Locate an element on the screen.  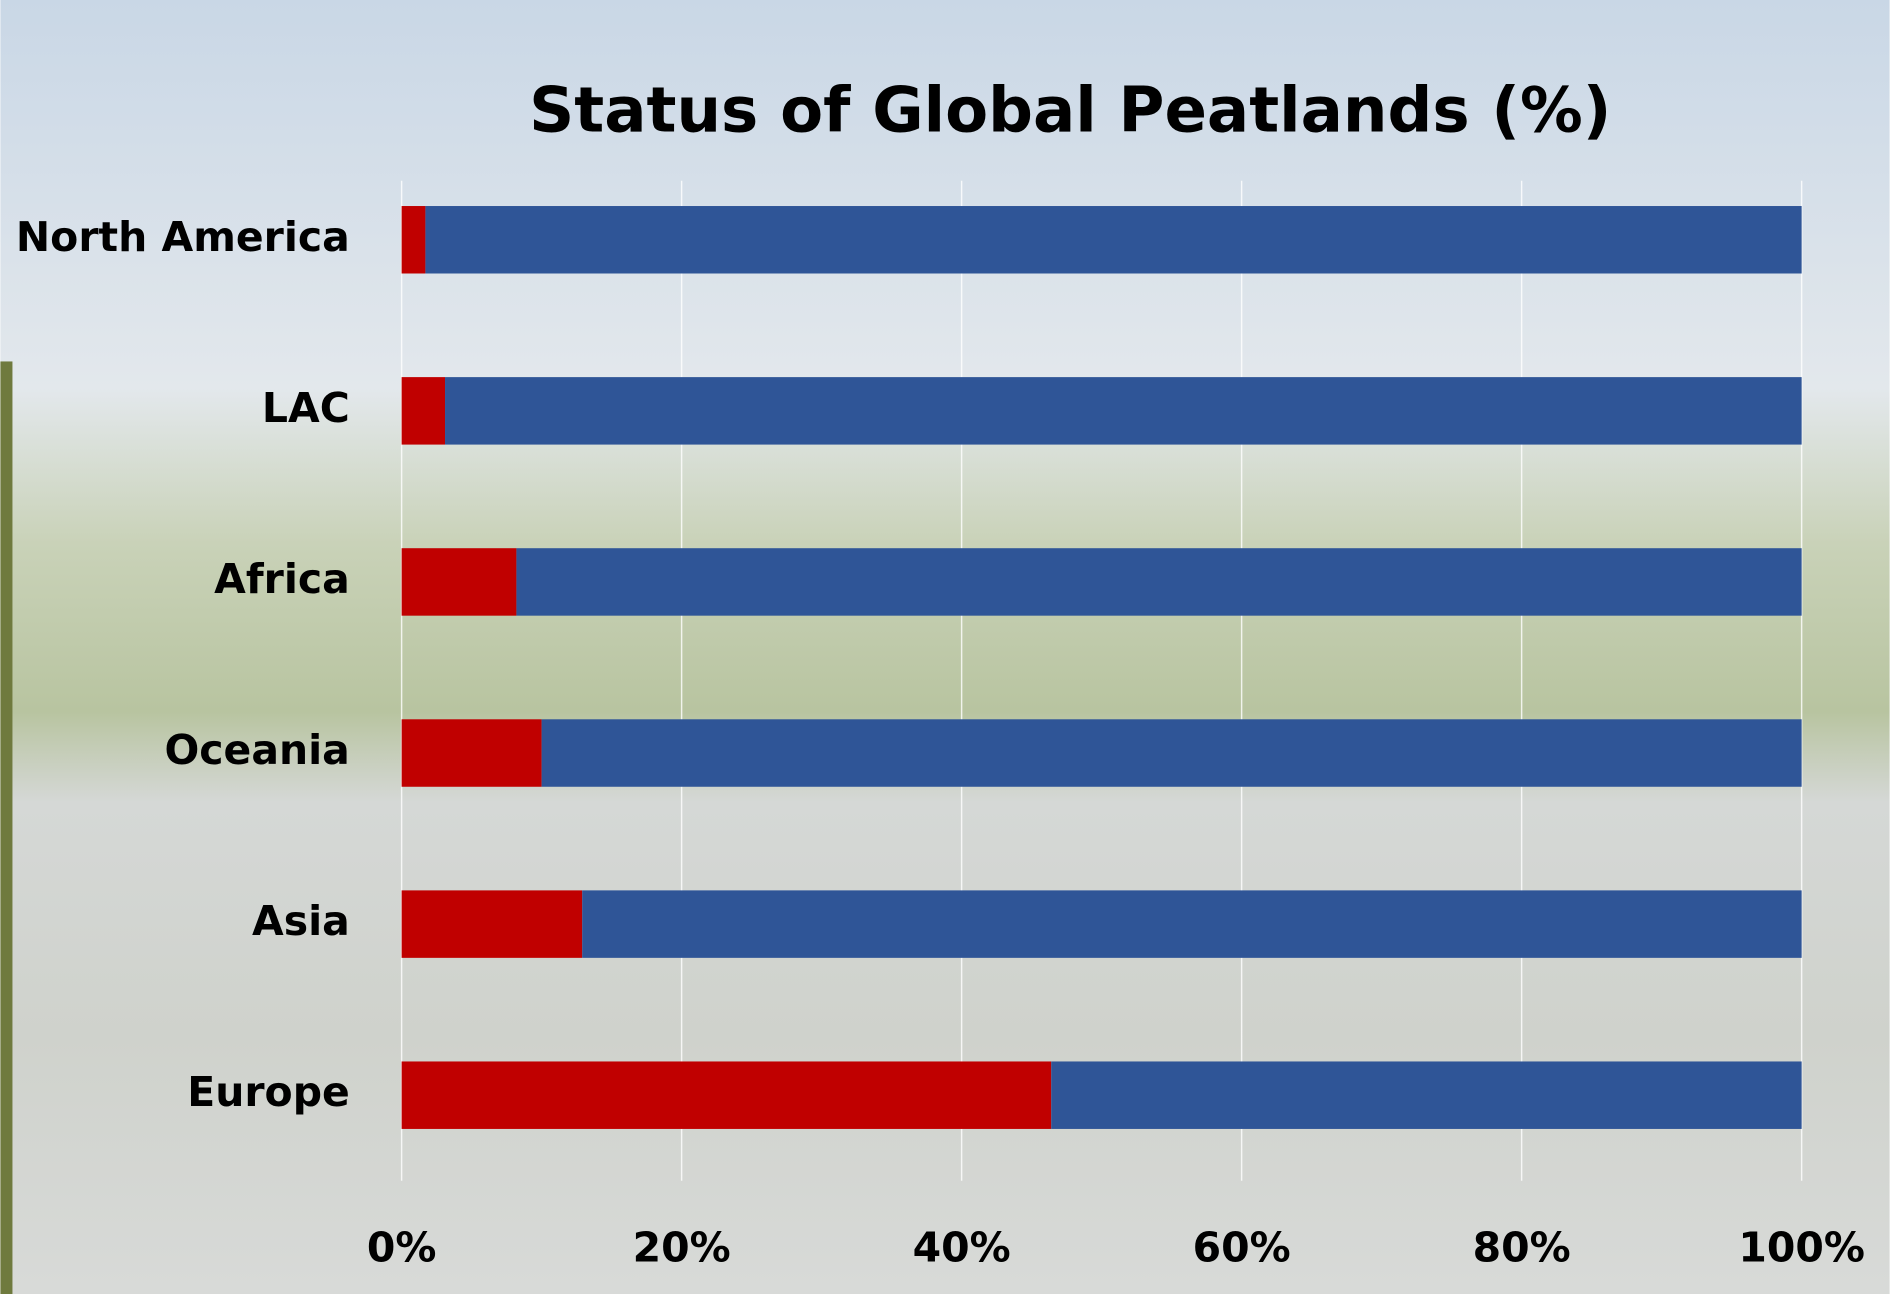
x-tick-label: 60% is located at coordinates (1242, 1248).